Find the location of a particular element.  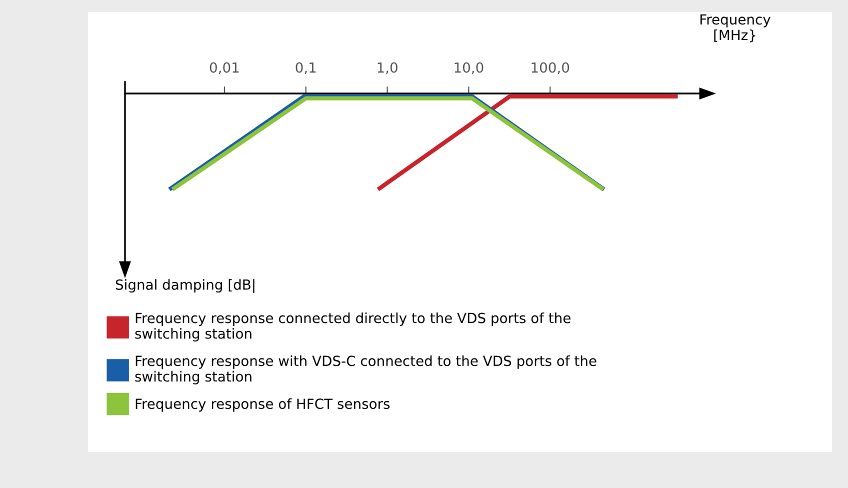

legend-label: Frequency response of HFCT sensors is located at coordinates (263, 405).